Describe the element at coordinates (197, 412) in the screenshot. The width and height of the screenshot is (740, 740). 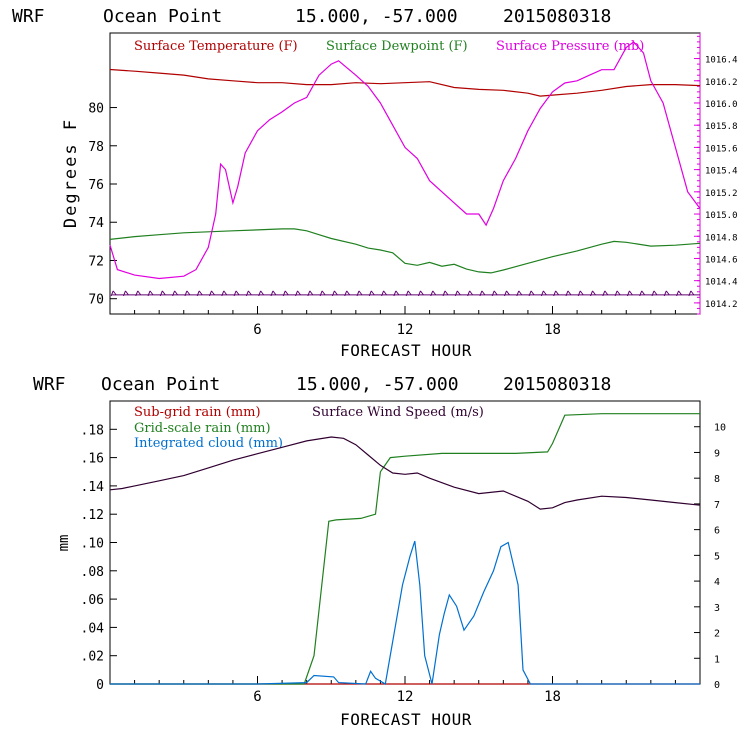
I see `legend-sub-grid-rain: Sub-grid rain (mm)` at that location.